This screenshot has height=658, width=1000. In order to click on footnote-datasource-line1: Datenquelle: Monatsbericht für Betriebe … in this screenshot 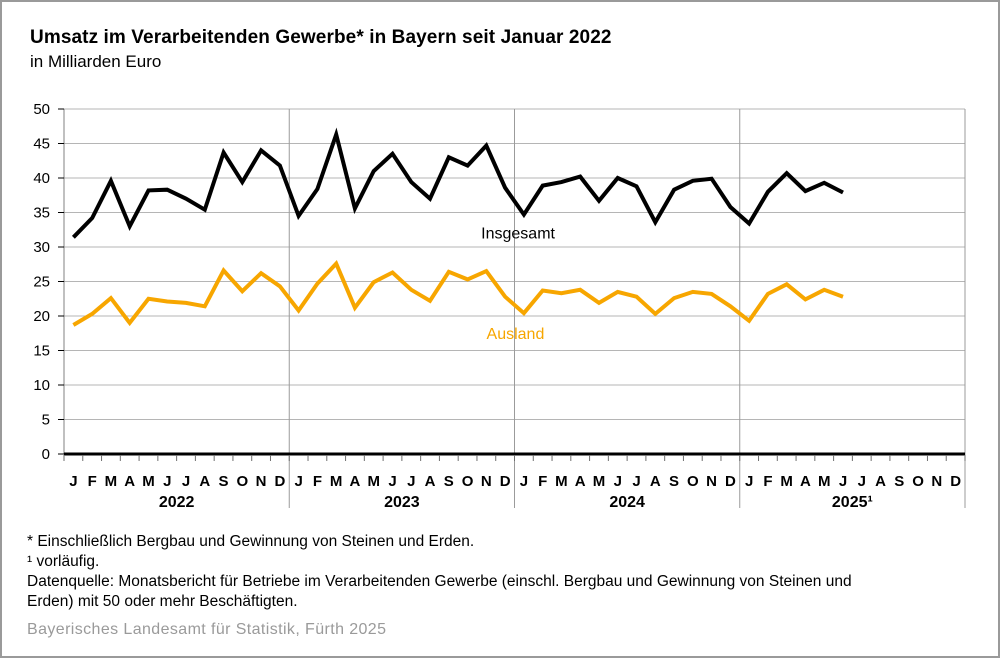, I will do `click(439, 581)`.